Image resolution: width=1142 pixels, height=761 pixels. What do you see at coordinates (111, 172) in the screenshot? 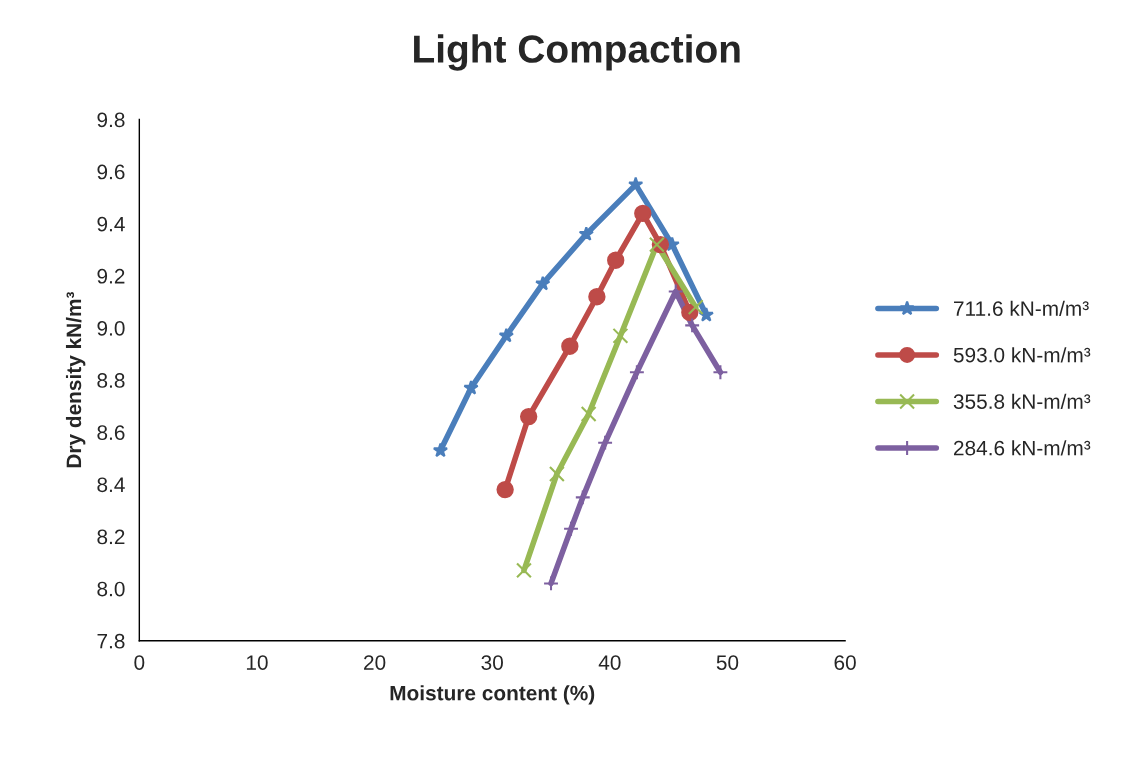
I see `y-tick-label: 9.6` at bounding box center [111, 172].